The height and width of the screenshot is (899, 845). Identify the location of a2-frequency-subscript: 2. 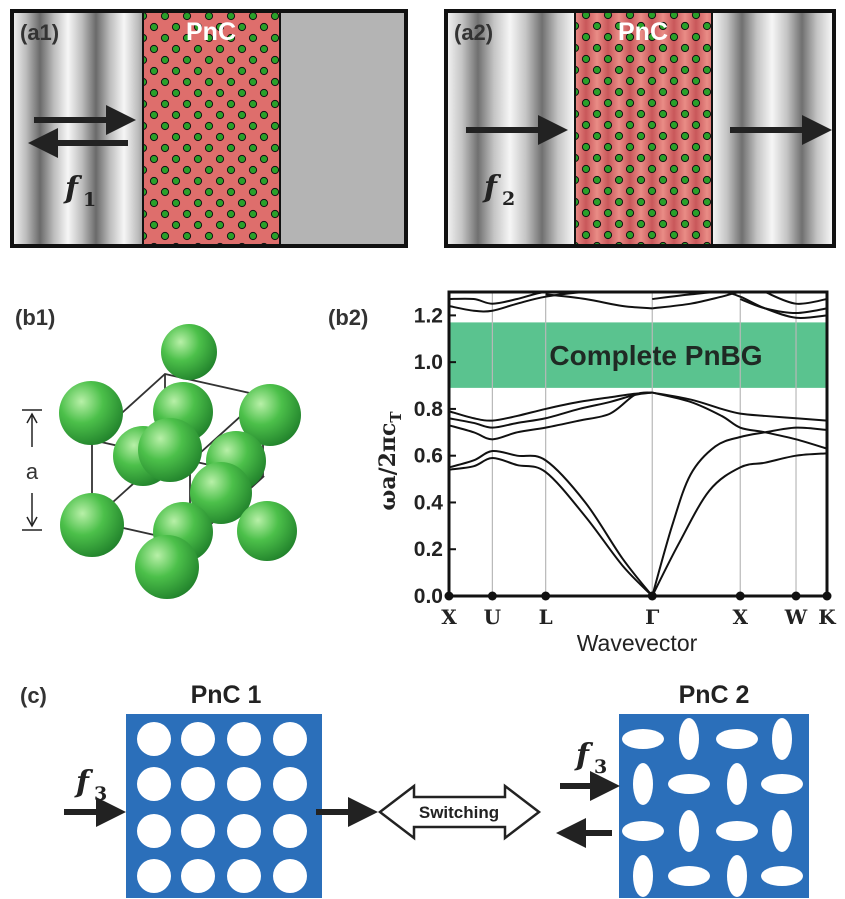
(508, 199).